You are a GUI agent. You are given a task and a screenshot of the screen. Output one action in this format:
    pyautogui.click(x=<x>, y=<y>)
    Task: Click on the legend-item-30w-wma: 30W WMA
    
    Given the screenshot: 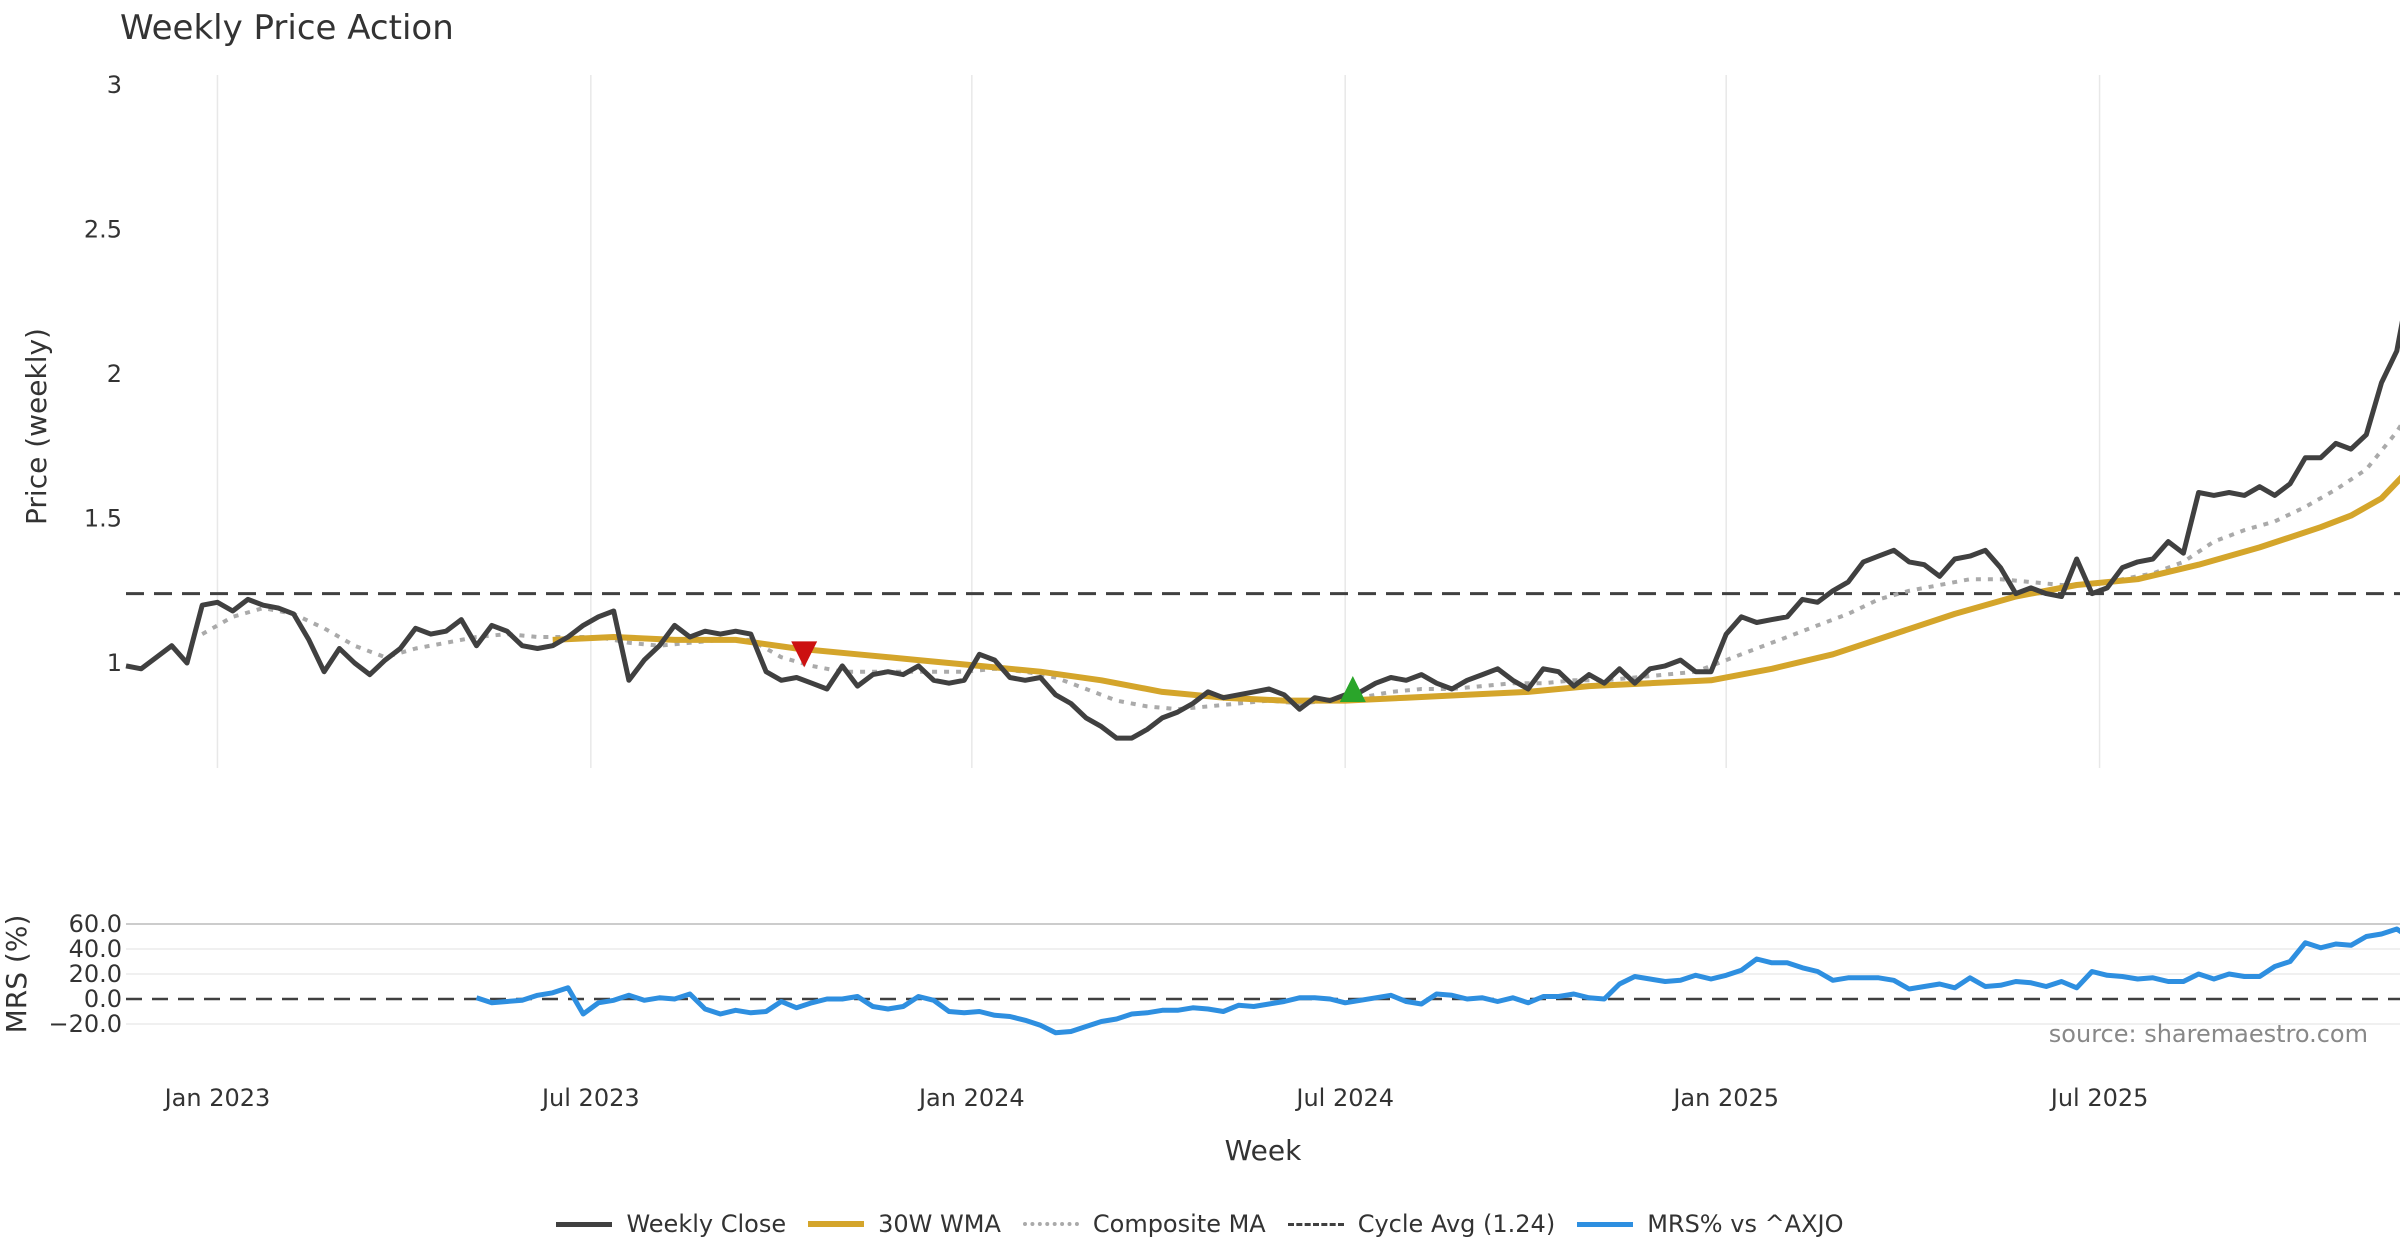 What is the action you would take?
    pyautogui.click(x=904, y=1224)
    